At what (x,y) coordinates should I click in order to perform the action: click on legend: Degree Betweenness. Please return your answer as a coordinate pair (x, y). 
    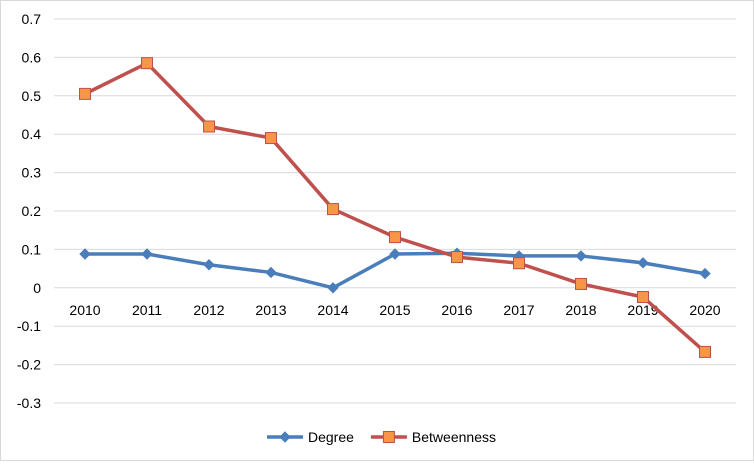
    Looking at the image, I should click on (381, 437).